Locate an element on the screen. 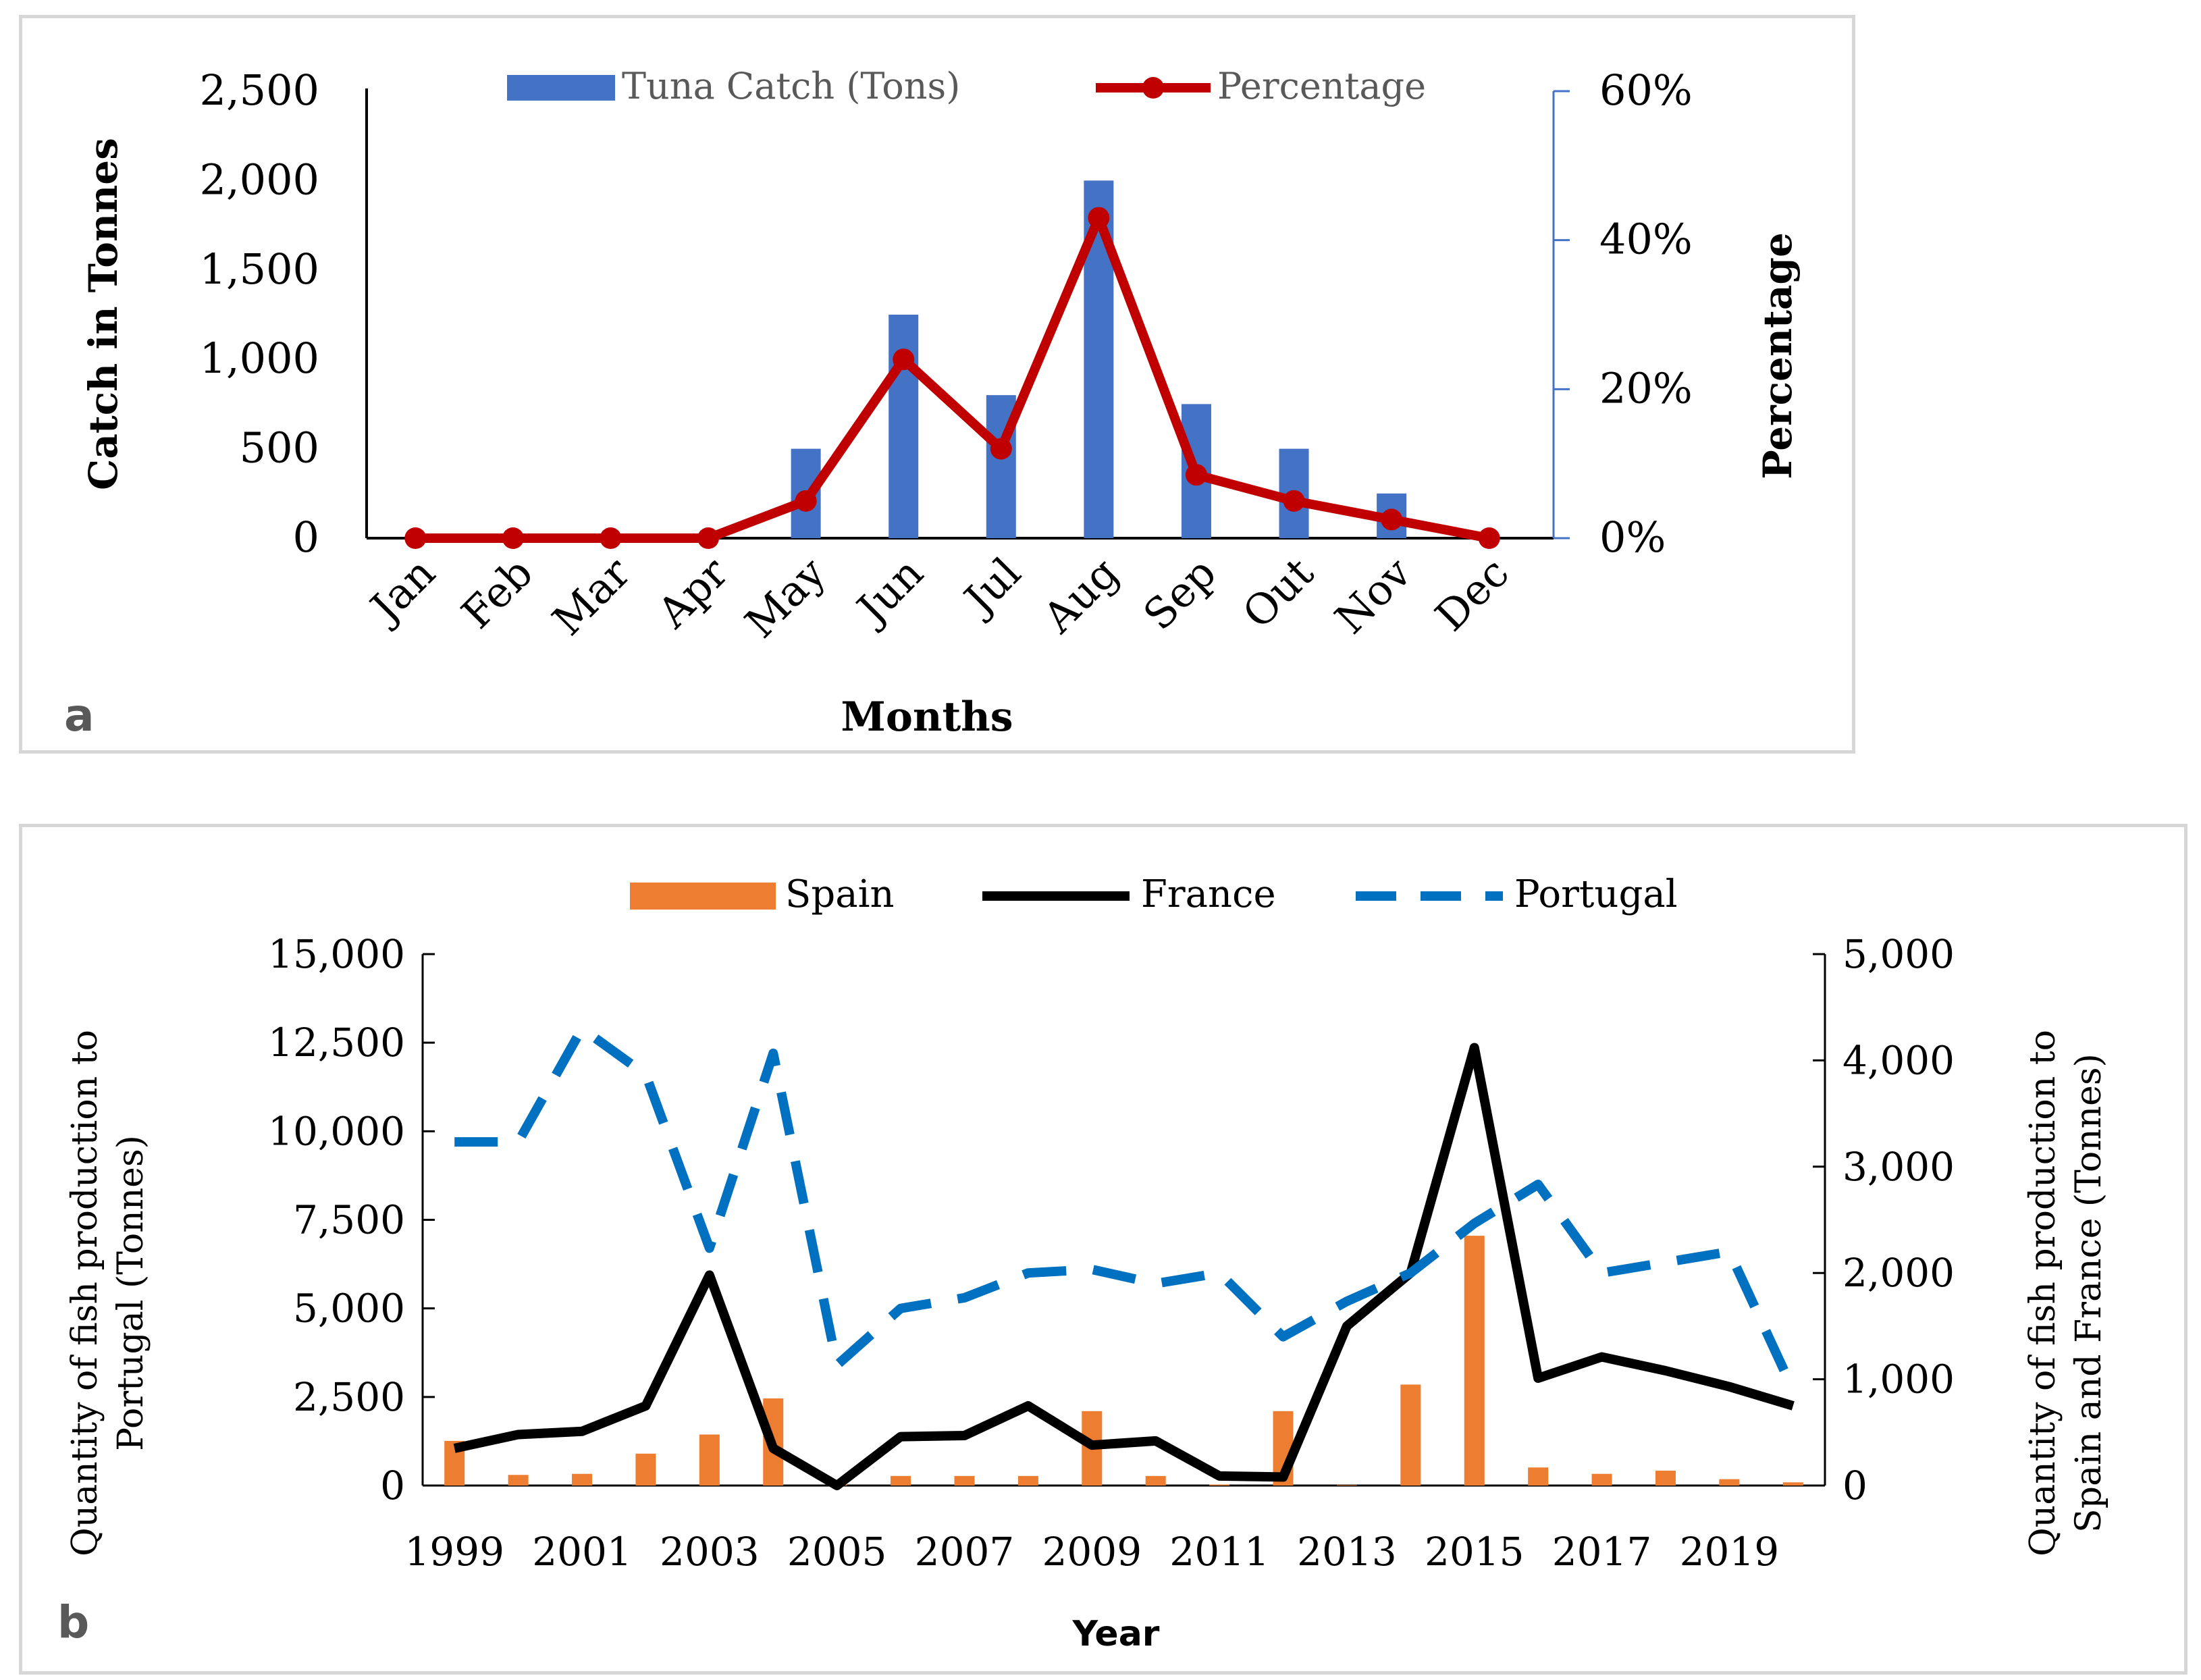  y-tick-label: 1,000 is located at coordinates (260, 358).